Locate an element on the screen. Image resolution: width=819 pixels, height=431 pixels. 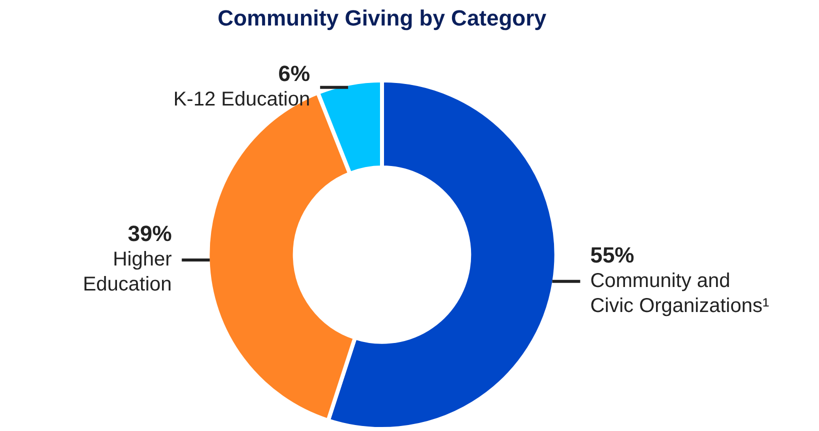
slice-label: K-12 Education is located at coordinates (241, 99).